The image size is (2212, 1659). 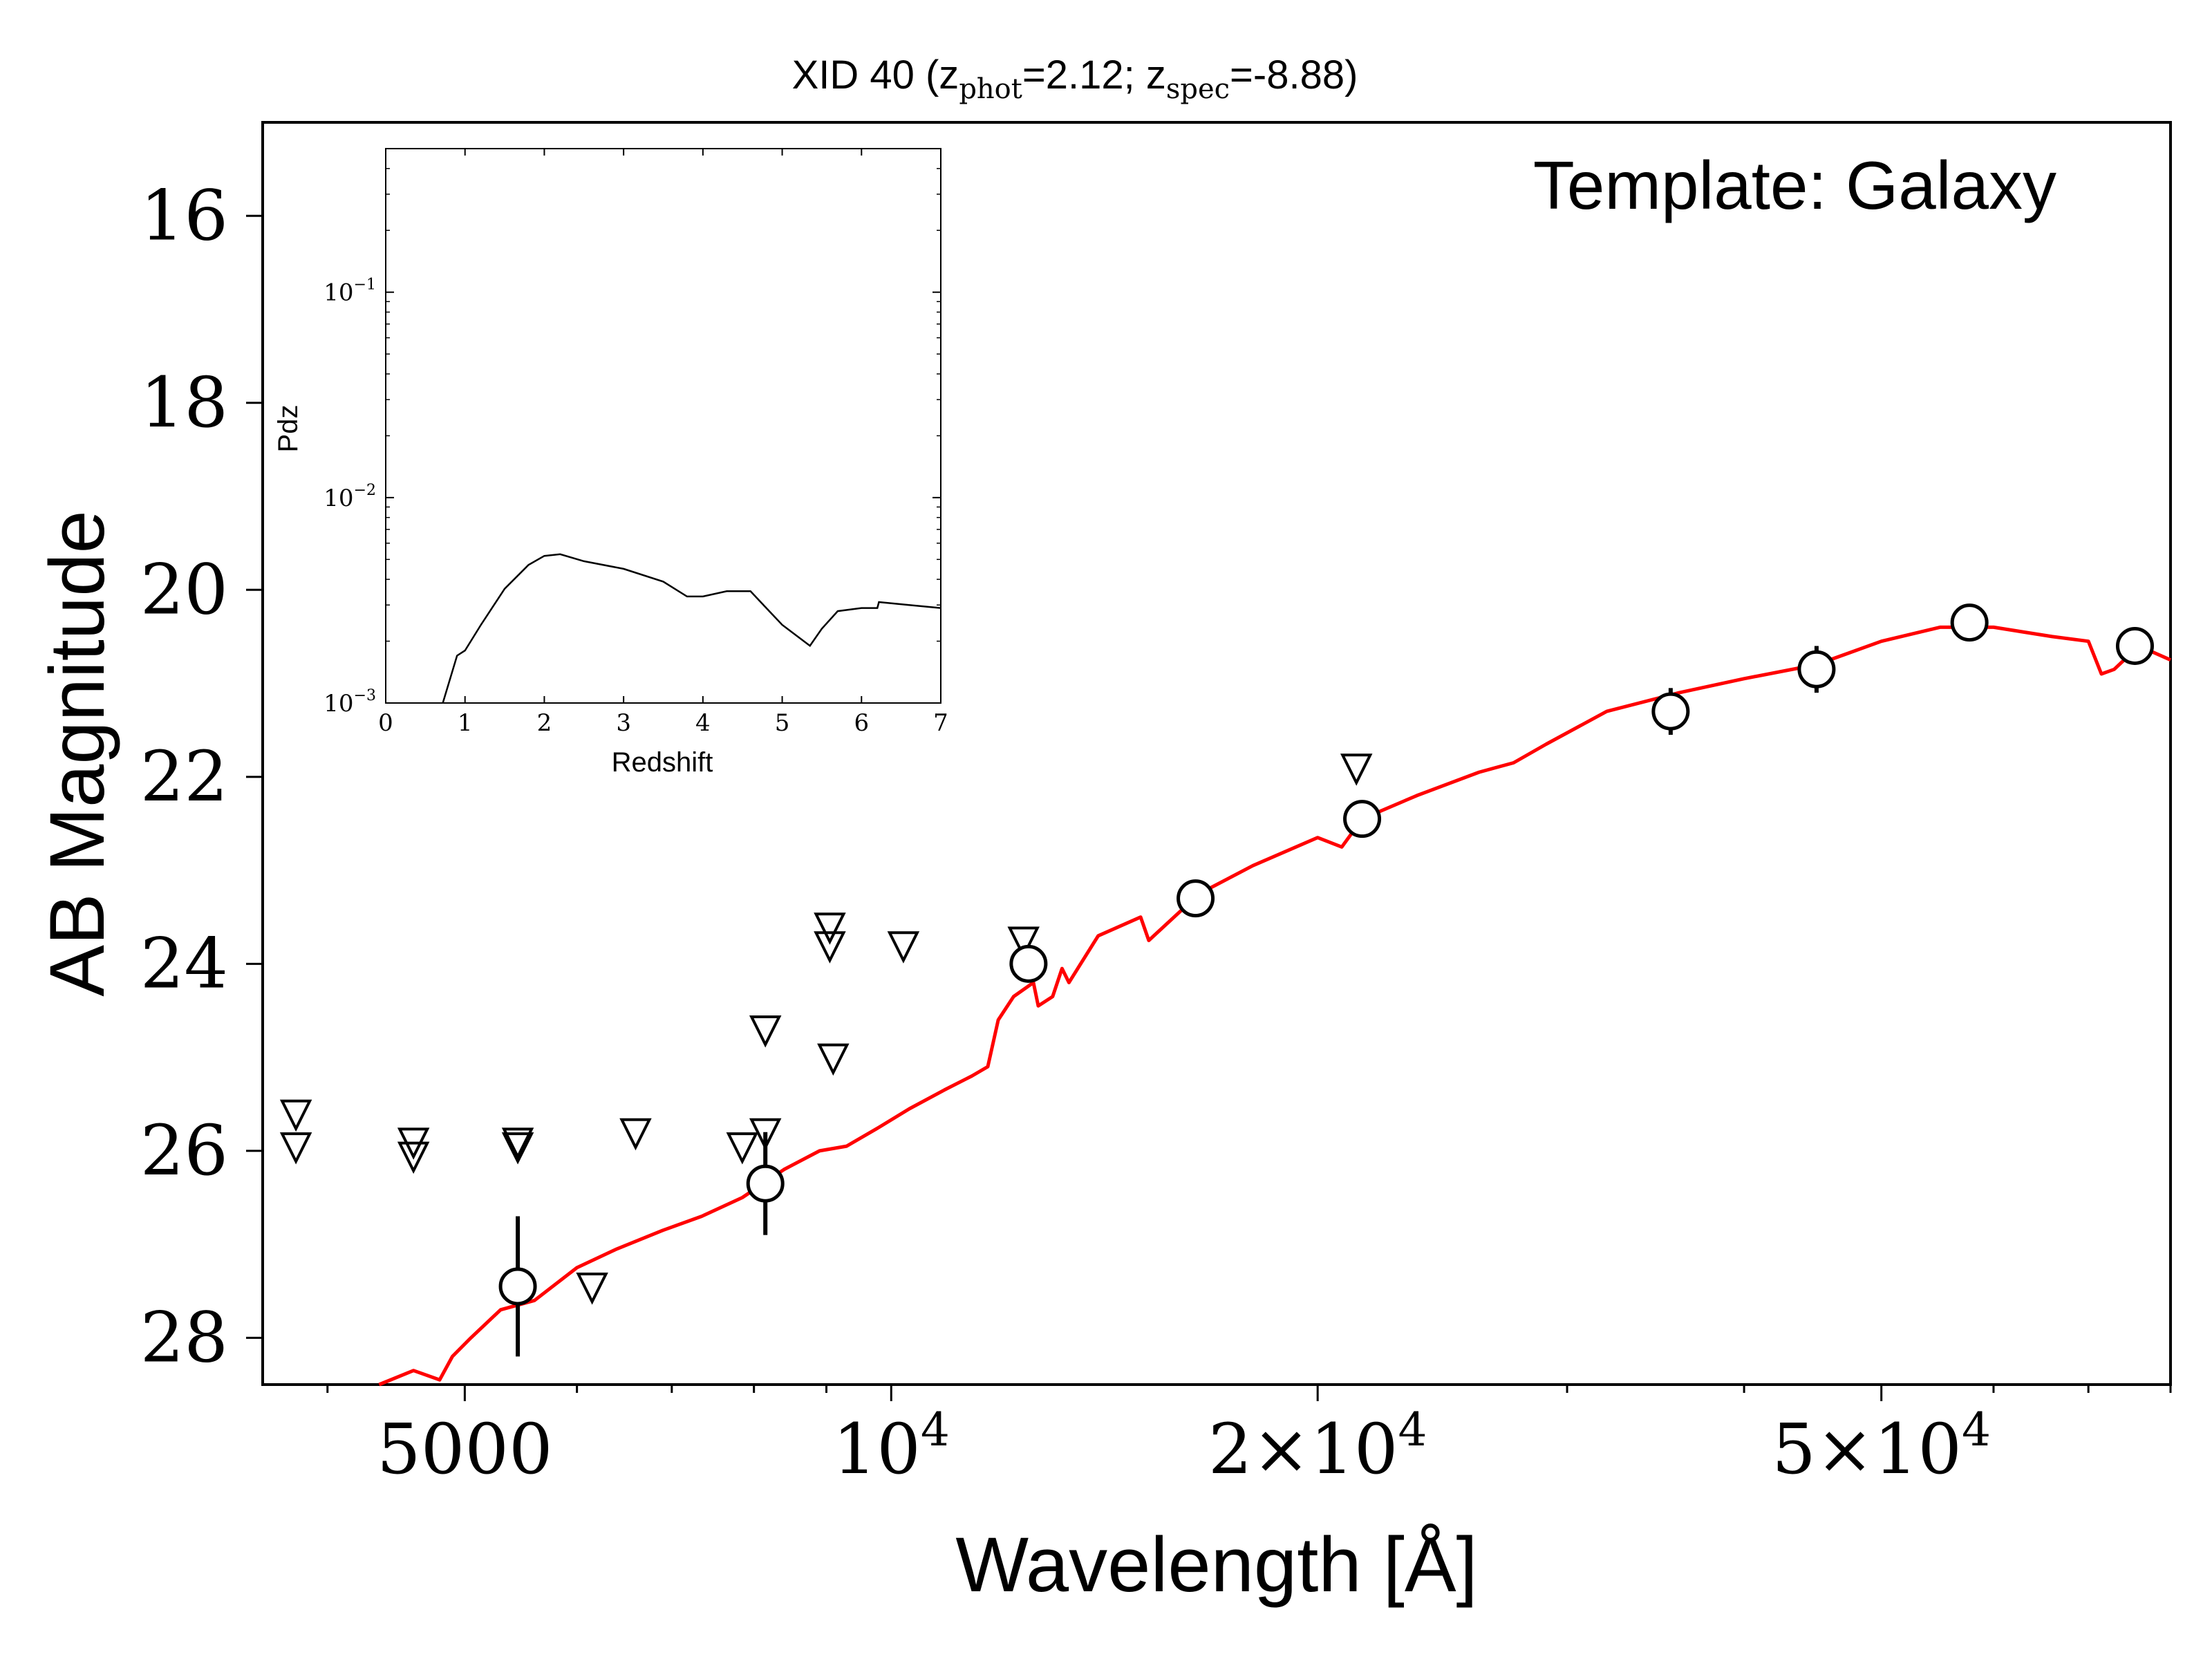 I want to click on inset-y-tick-label: 10⁻³, so click(x=350, y=702).